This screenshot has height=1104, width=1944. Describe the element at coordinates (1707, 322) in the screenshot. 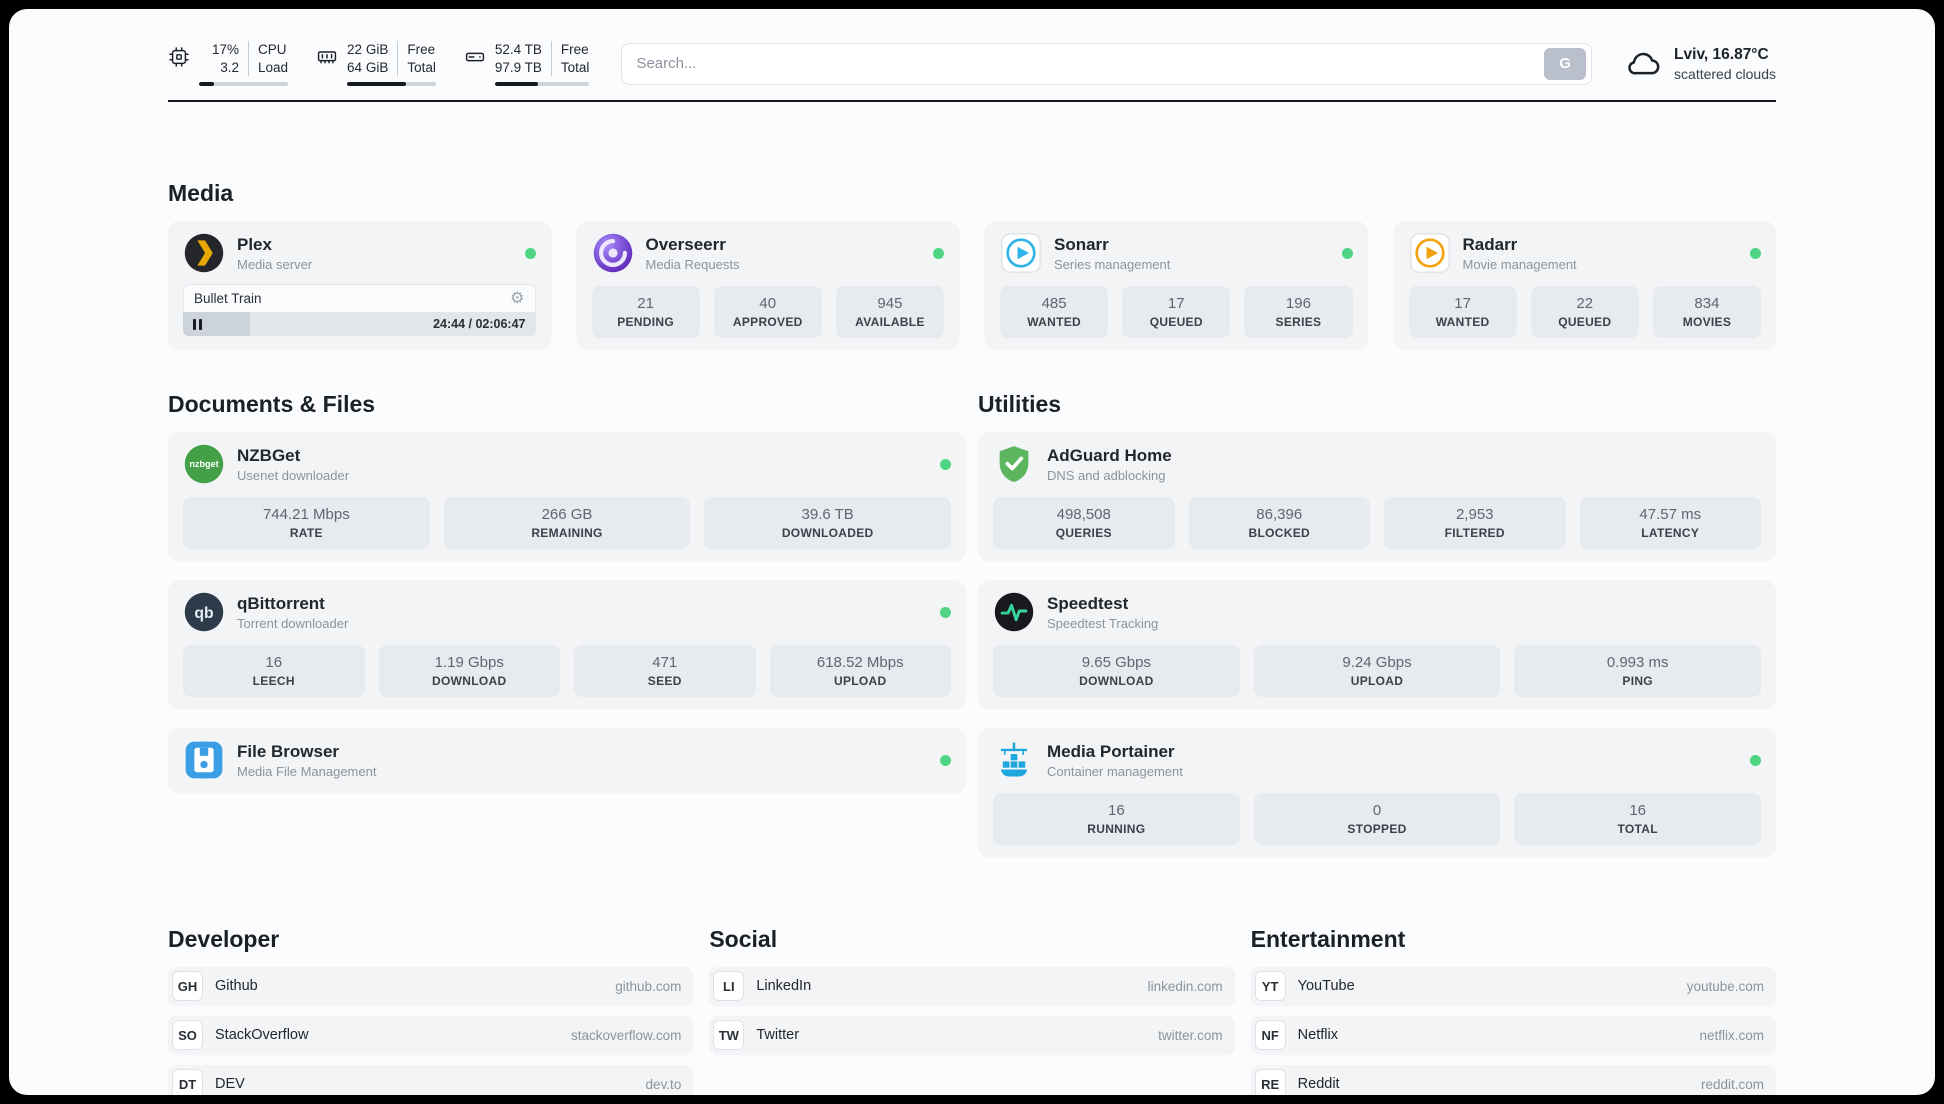

I see `stat-label: MOVIES` at that location.